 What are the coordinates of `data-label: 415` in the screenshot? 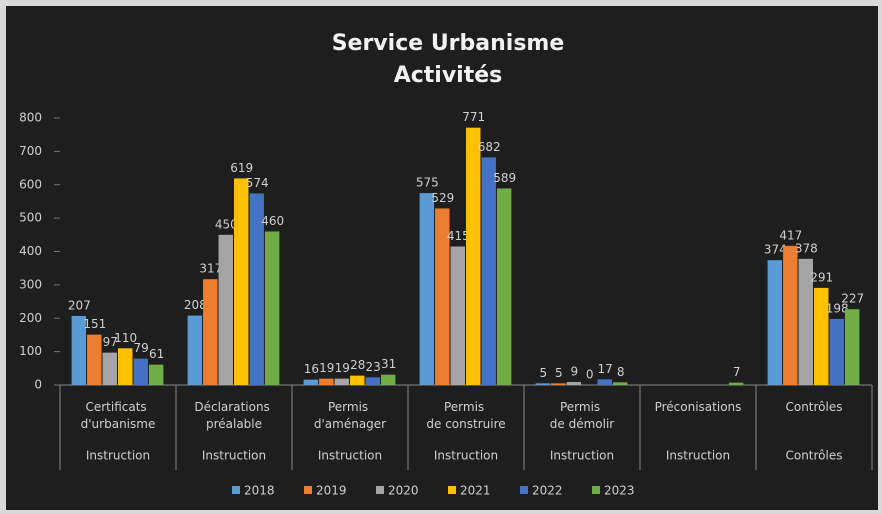 It's located at (458, 236).